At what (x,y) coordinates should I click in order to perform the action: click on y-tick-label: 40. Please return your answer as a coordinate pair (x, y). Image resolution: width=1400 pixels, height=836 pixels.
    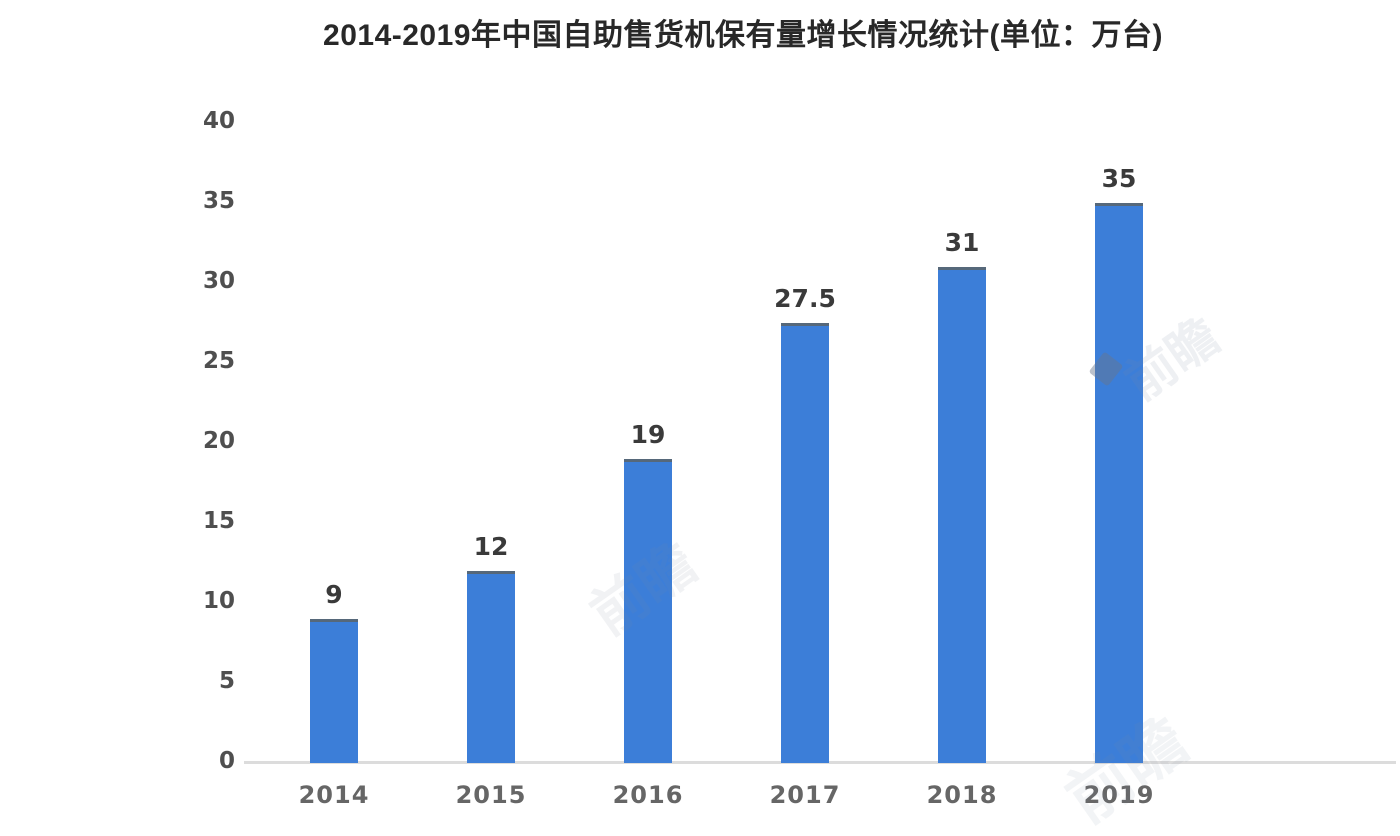
    Looking at the image, I should click on (218, 121).